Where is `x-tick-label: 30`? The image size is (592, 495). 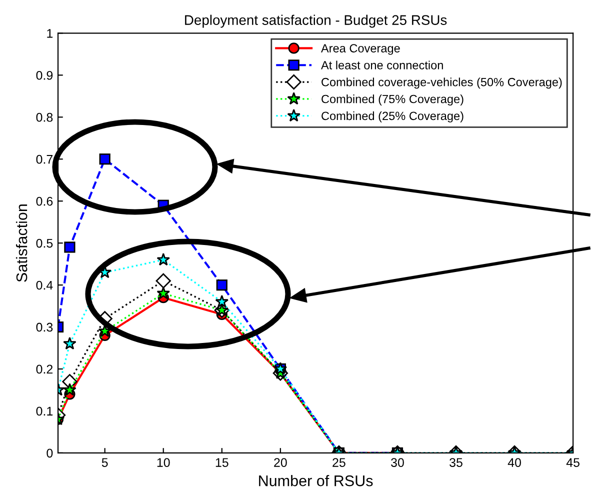
x-tick-label: 30 is located at coordinates (397, 462).